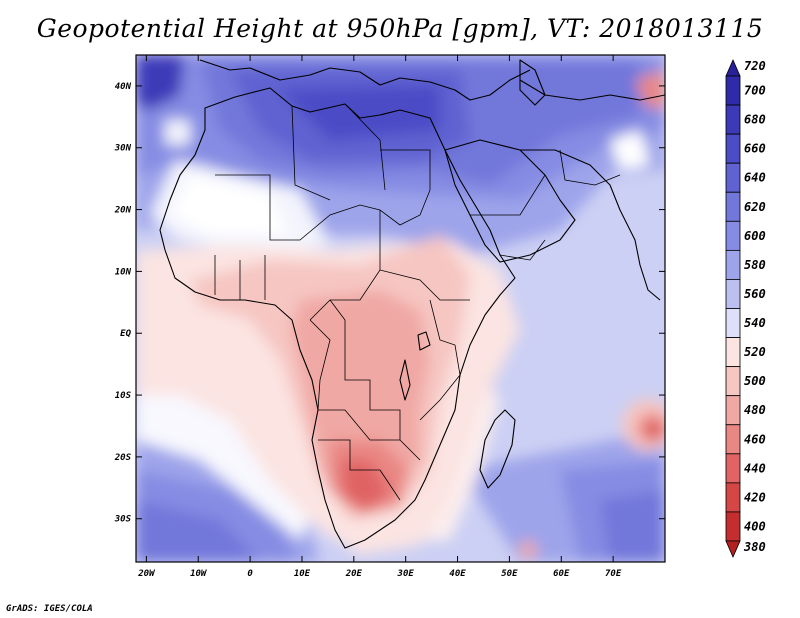  What do you see at coordinates (123, 149) in the screenshot?
I see `lat-tick-label: 30N` at bounding box center [123, 149].